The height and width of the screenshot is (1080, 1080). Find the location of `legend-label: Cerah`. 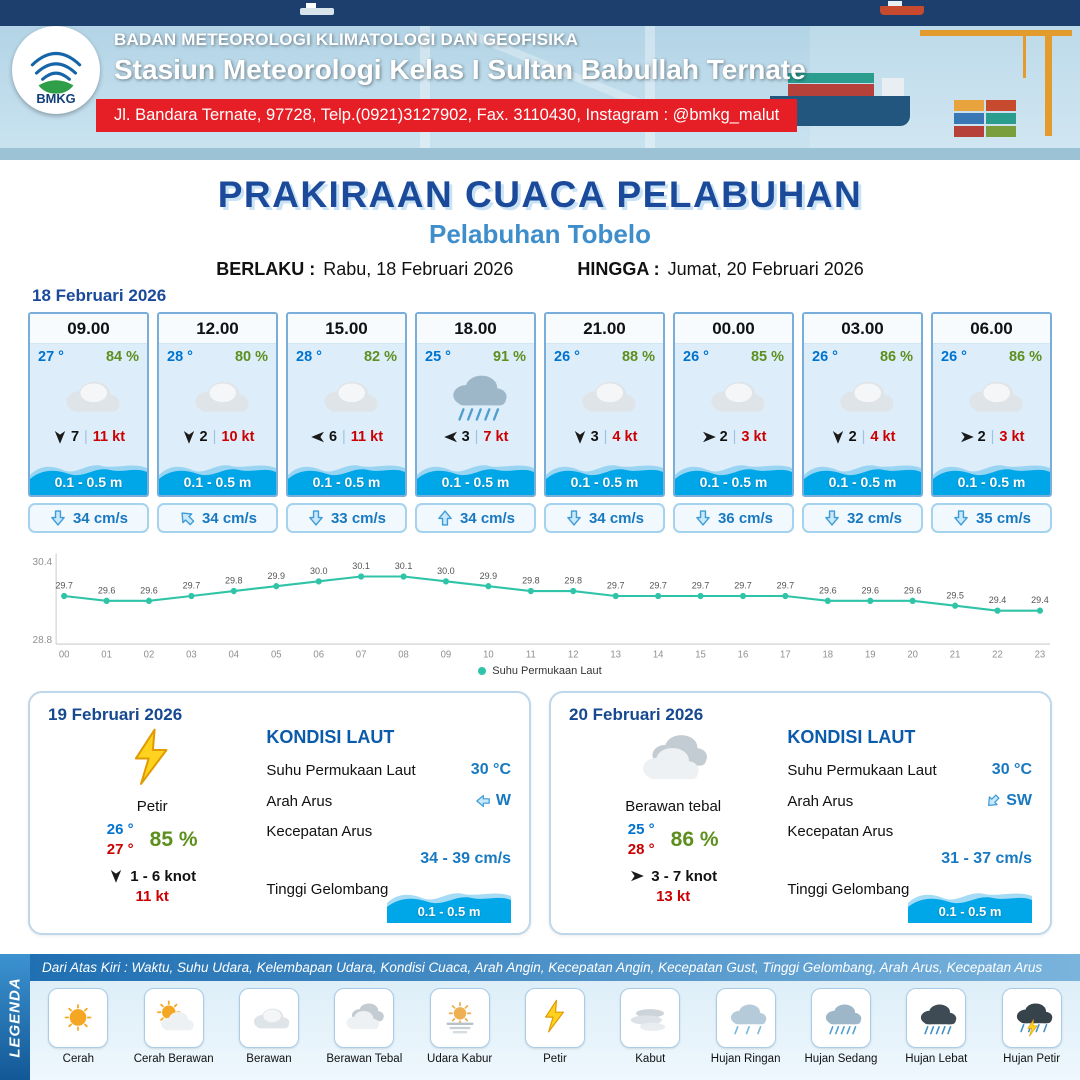

legend-label: Cerah is located at coordinates (78, 1059).